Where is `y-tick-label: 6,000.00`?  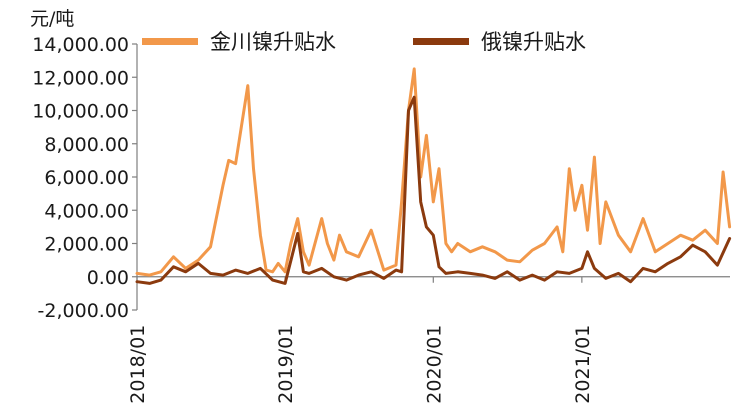 y-tick-label: 6,000.00 is located at coordinates (86, 178).